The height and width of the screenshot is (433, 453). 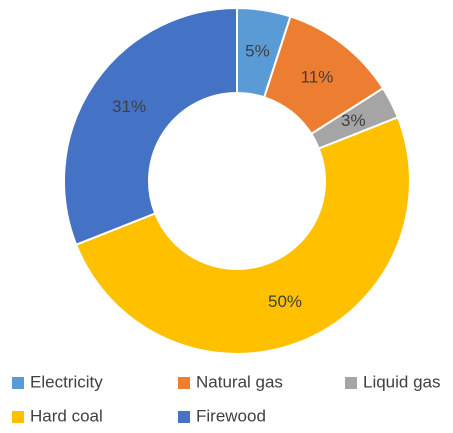 What do you see at coordinates (402, 381) in the screenshot?
I see `legend-label: Liquid gas` at bounding box center [402, 381].